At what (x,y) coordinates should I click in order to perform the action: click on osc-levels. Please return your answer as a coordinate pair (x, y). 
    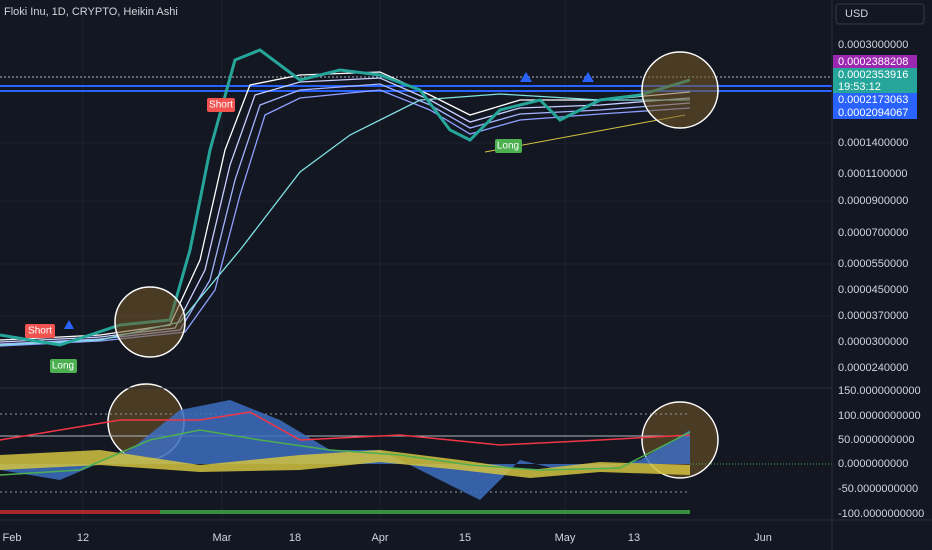
    Looking at the image, I should click on (345, 453).